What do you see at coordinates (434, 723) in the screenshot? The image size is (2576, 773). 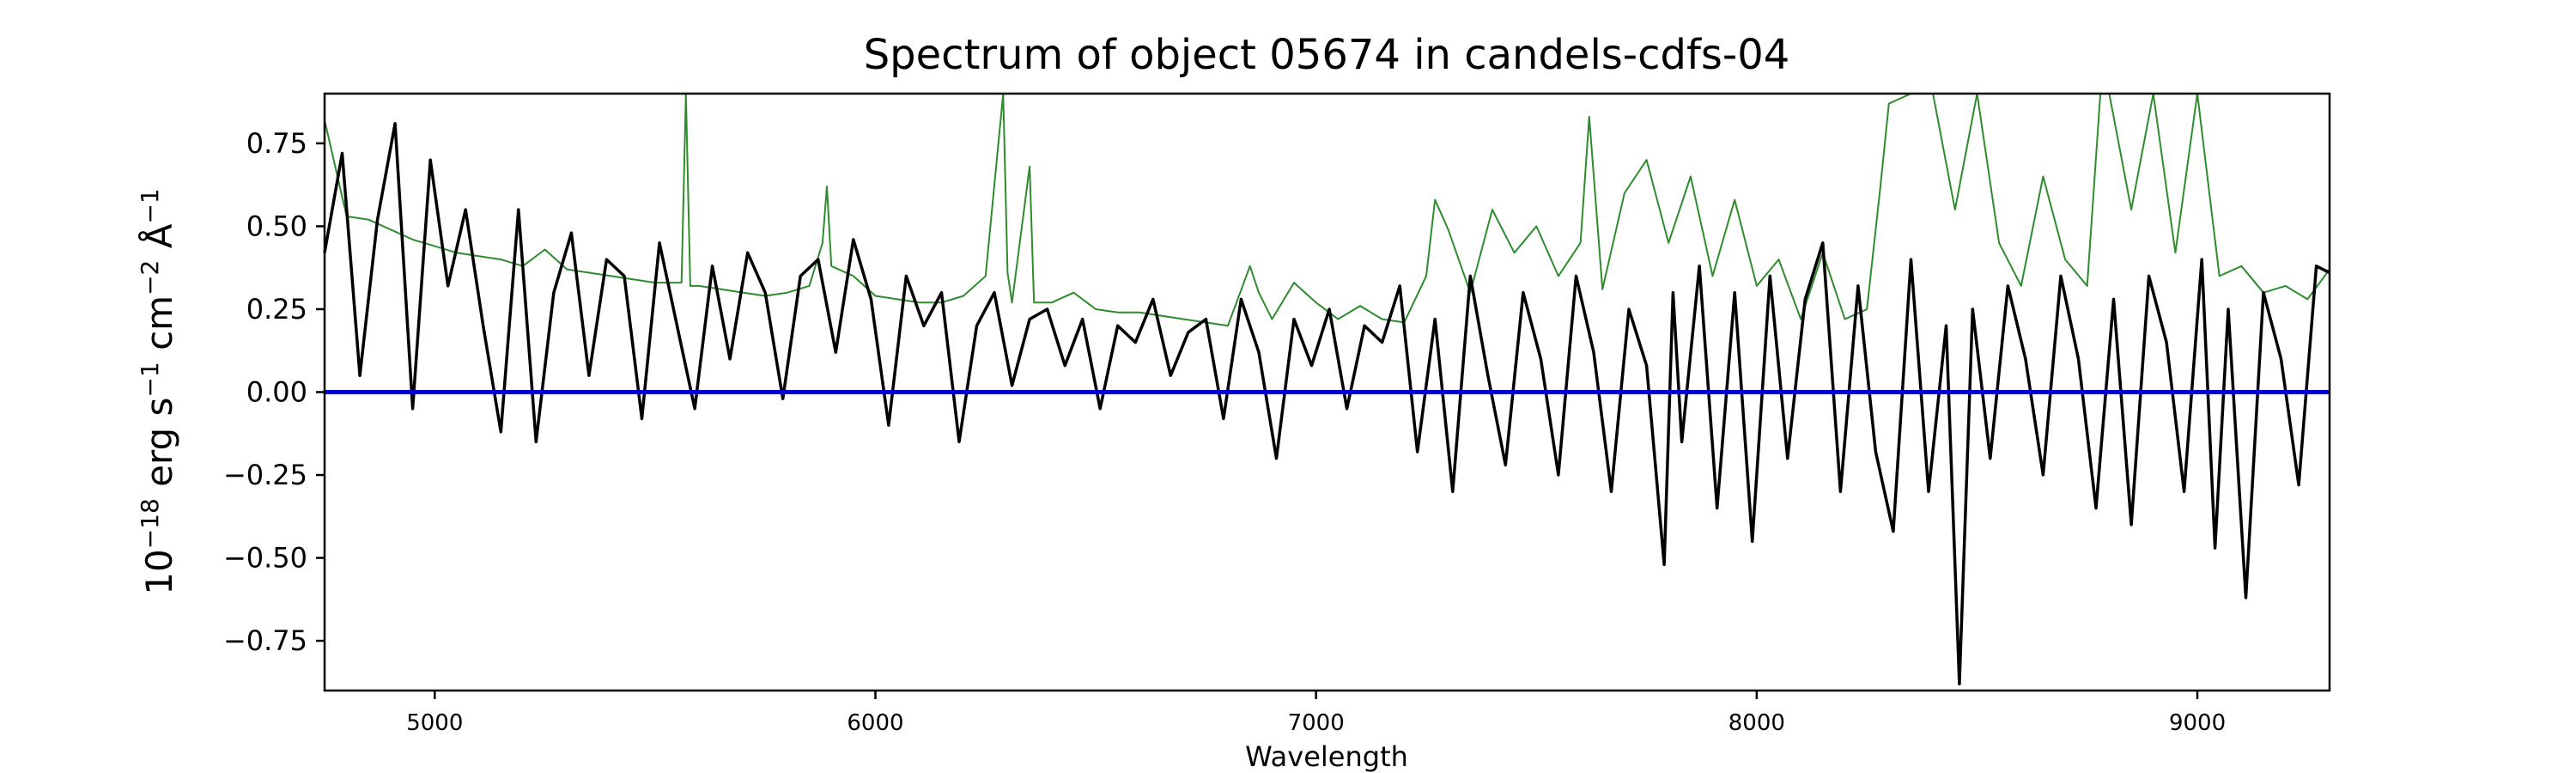 I see `x-tick-label: 5000` at bounding box center [434, 723].